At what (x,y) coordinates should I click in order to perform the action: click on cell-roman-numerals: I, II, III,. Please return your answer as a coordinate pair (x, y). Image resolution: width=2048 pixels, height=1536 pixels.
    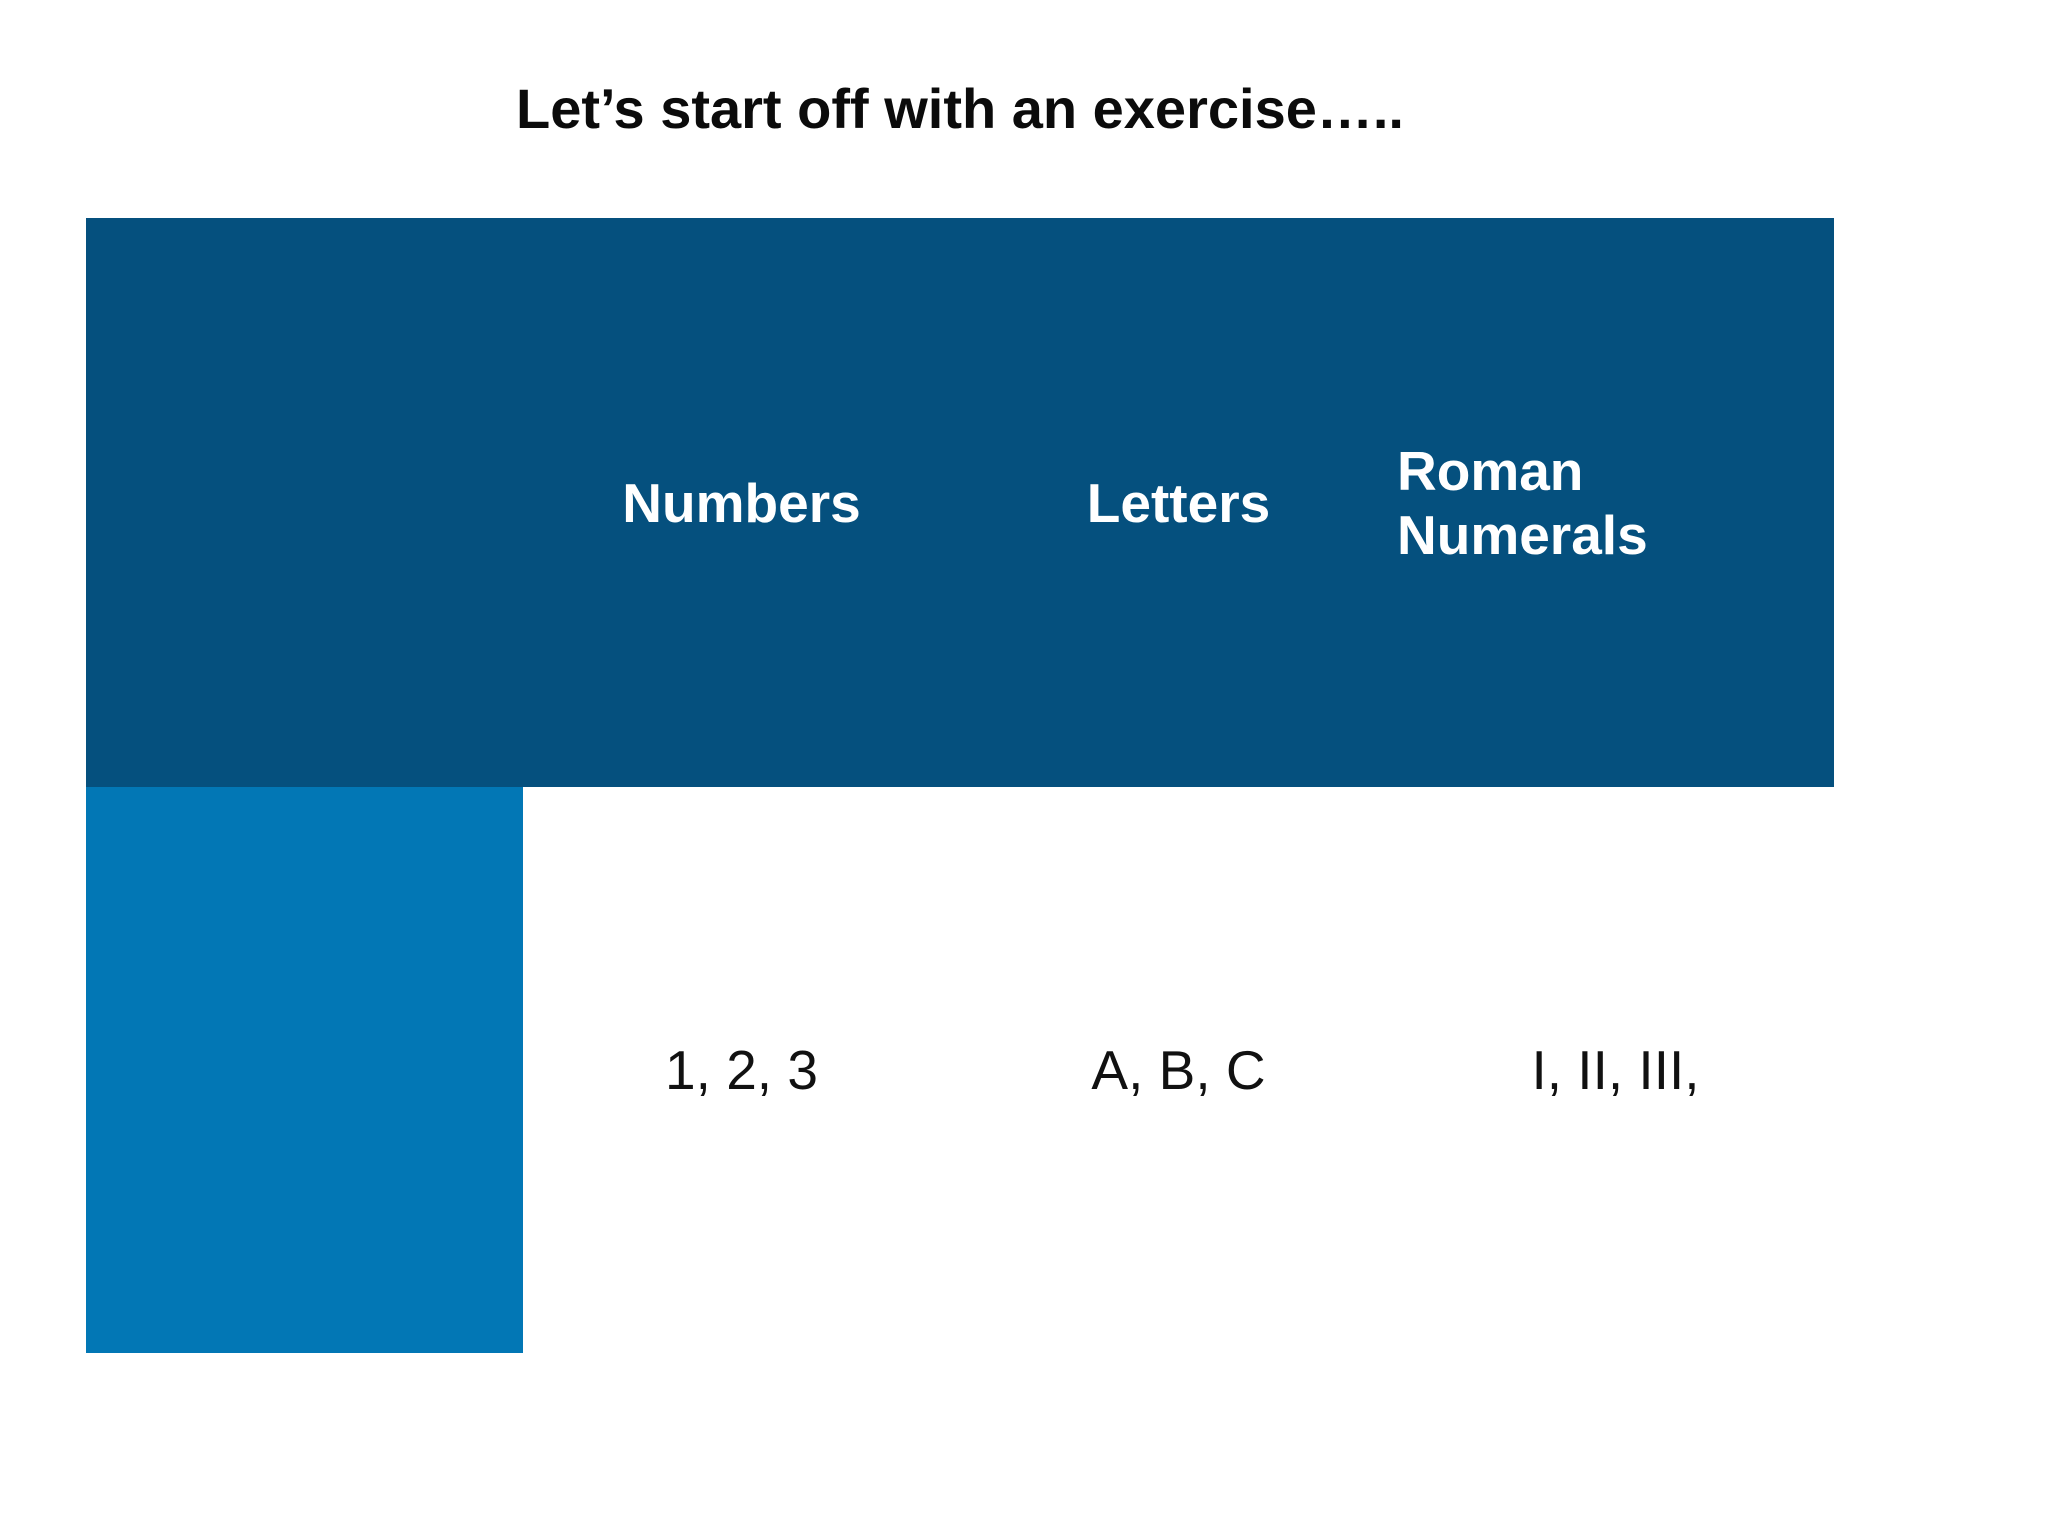
    Looking at the image, I should click on (1615, 1070).